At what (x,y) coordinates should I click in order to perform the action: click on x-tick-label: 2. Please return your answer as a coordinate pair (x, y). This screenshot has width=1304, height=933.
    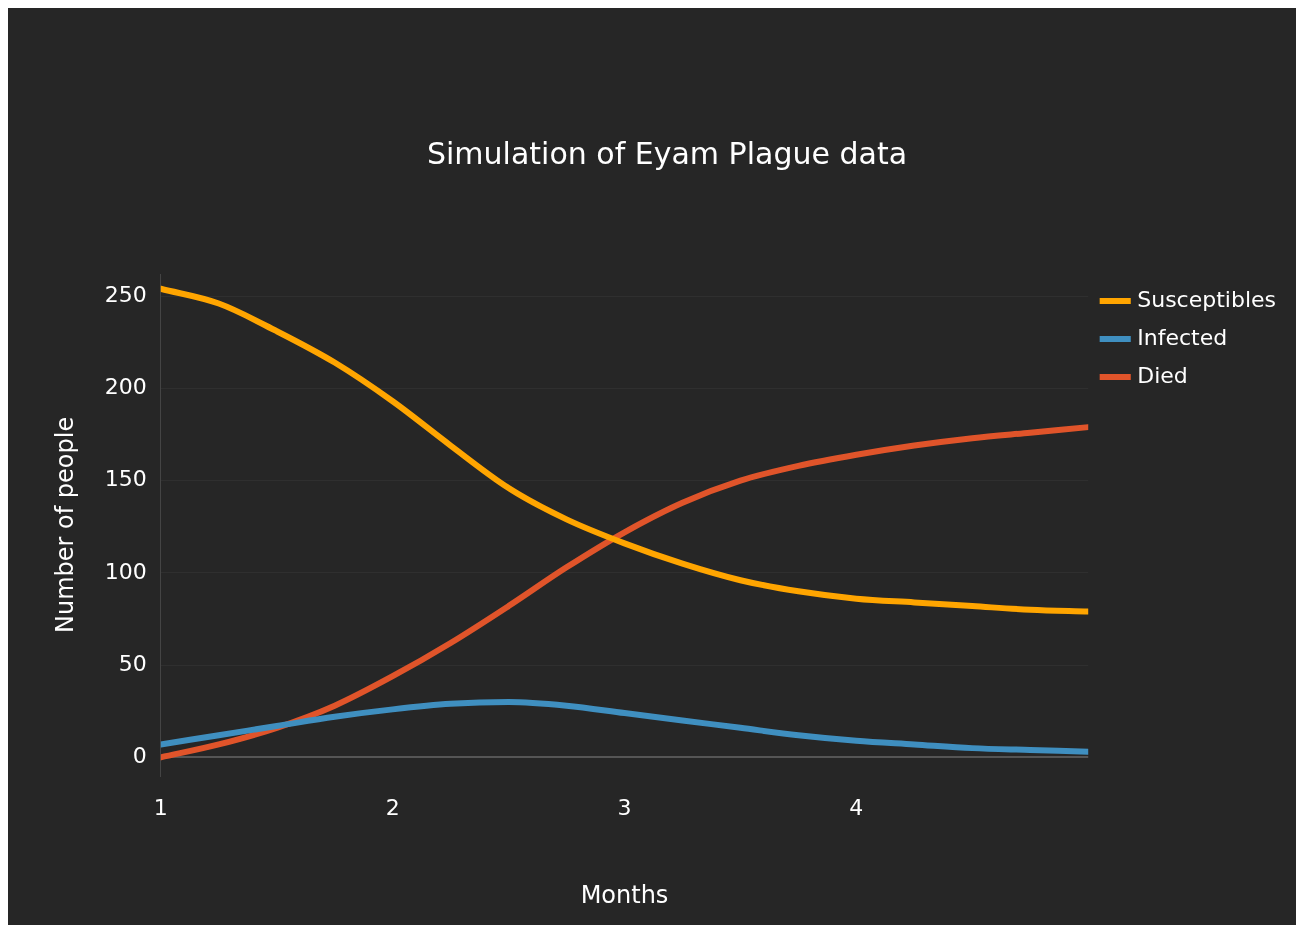
    Looking at the image, I should click on (392, 807).